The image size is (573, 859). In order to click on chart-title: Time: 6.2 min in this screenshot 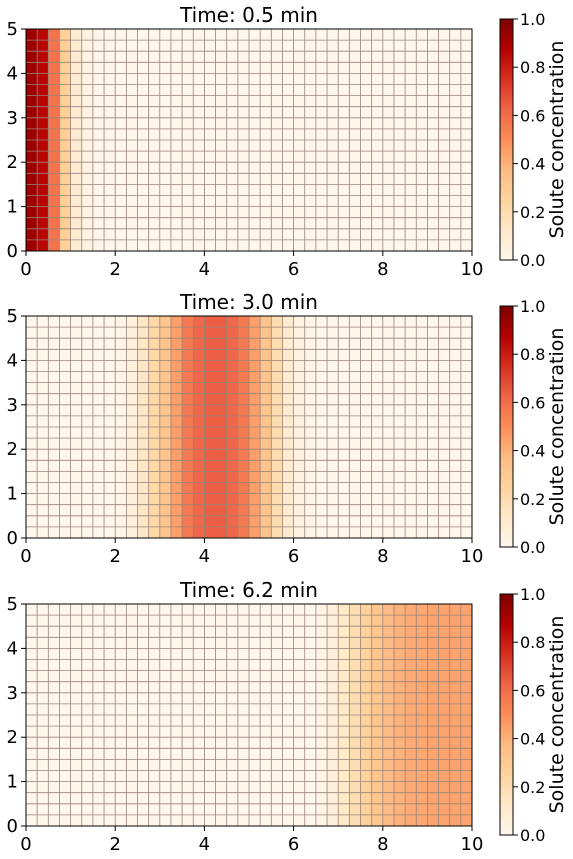, I will do `click(248, 590)`.